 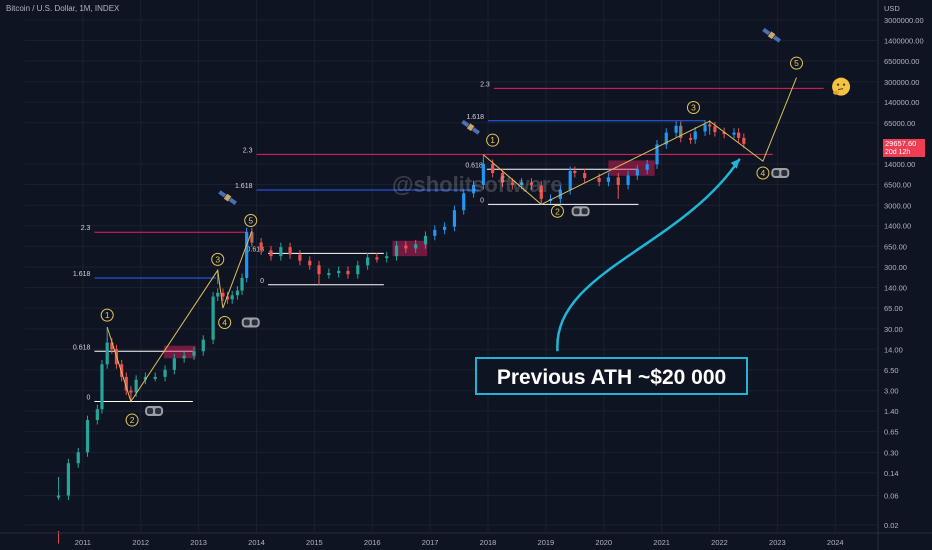 I want to click on x-tick-label: 2019, so click(x=546, y=542).